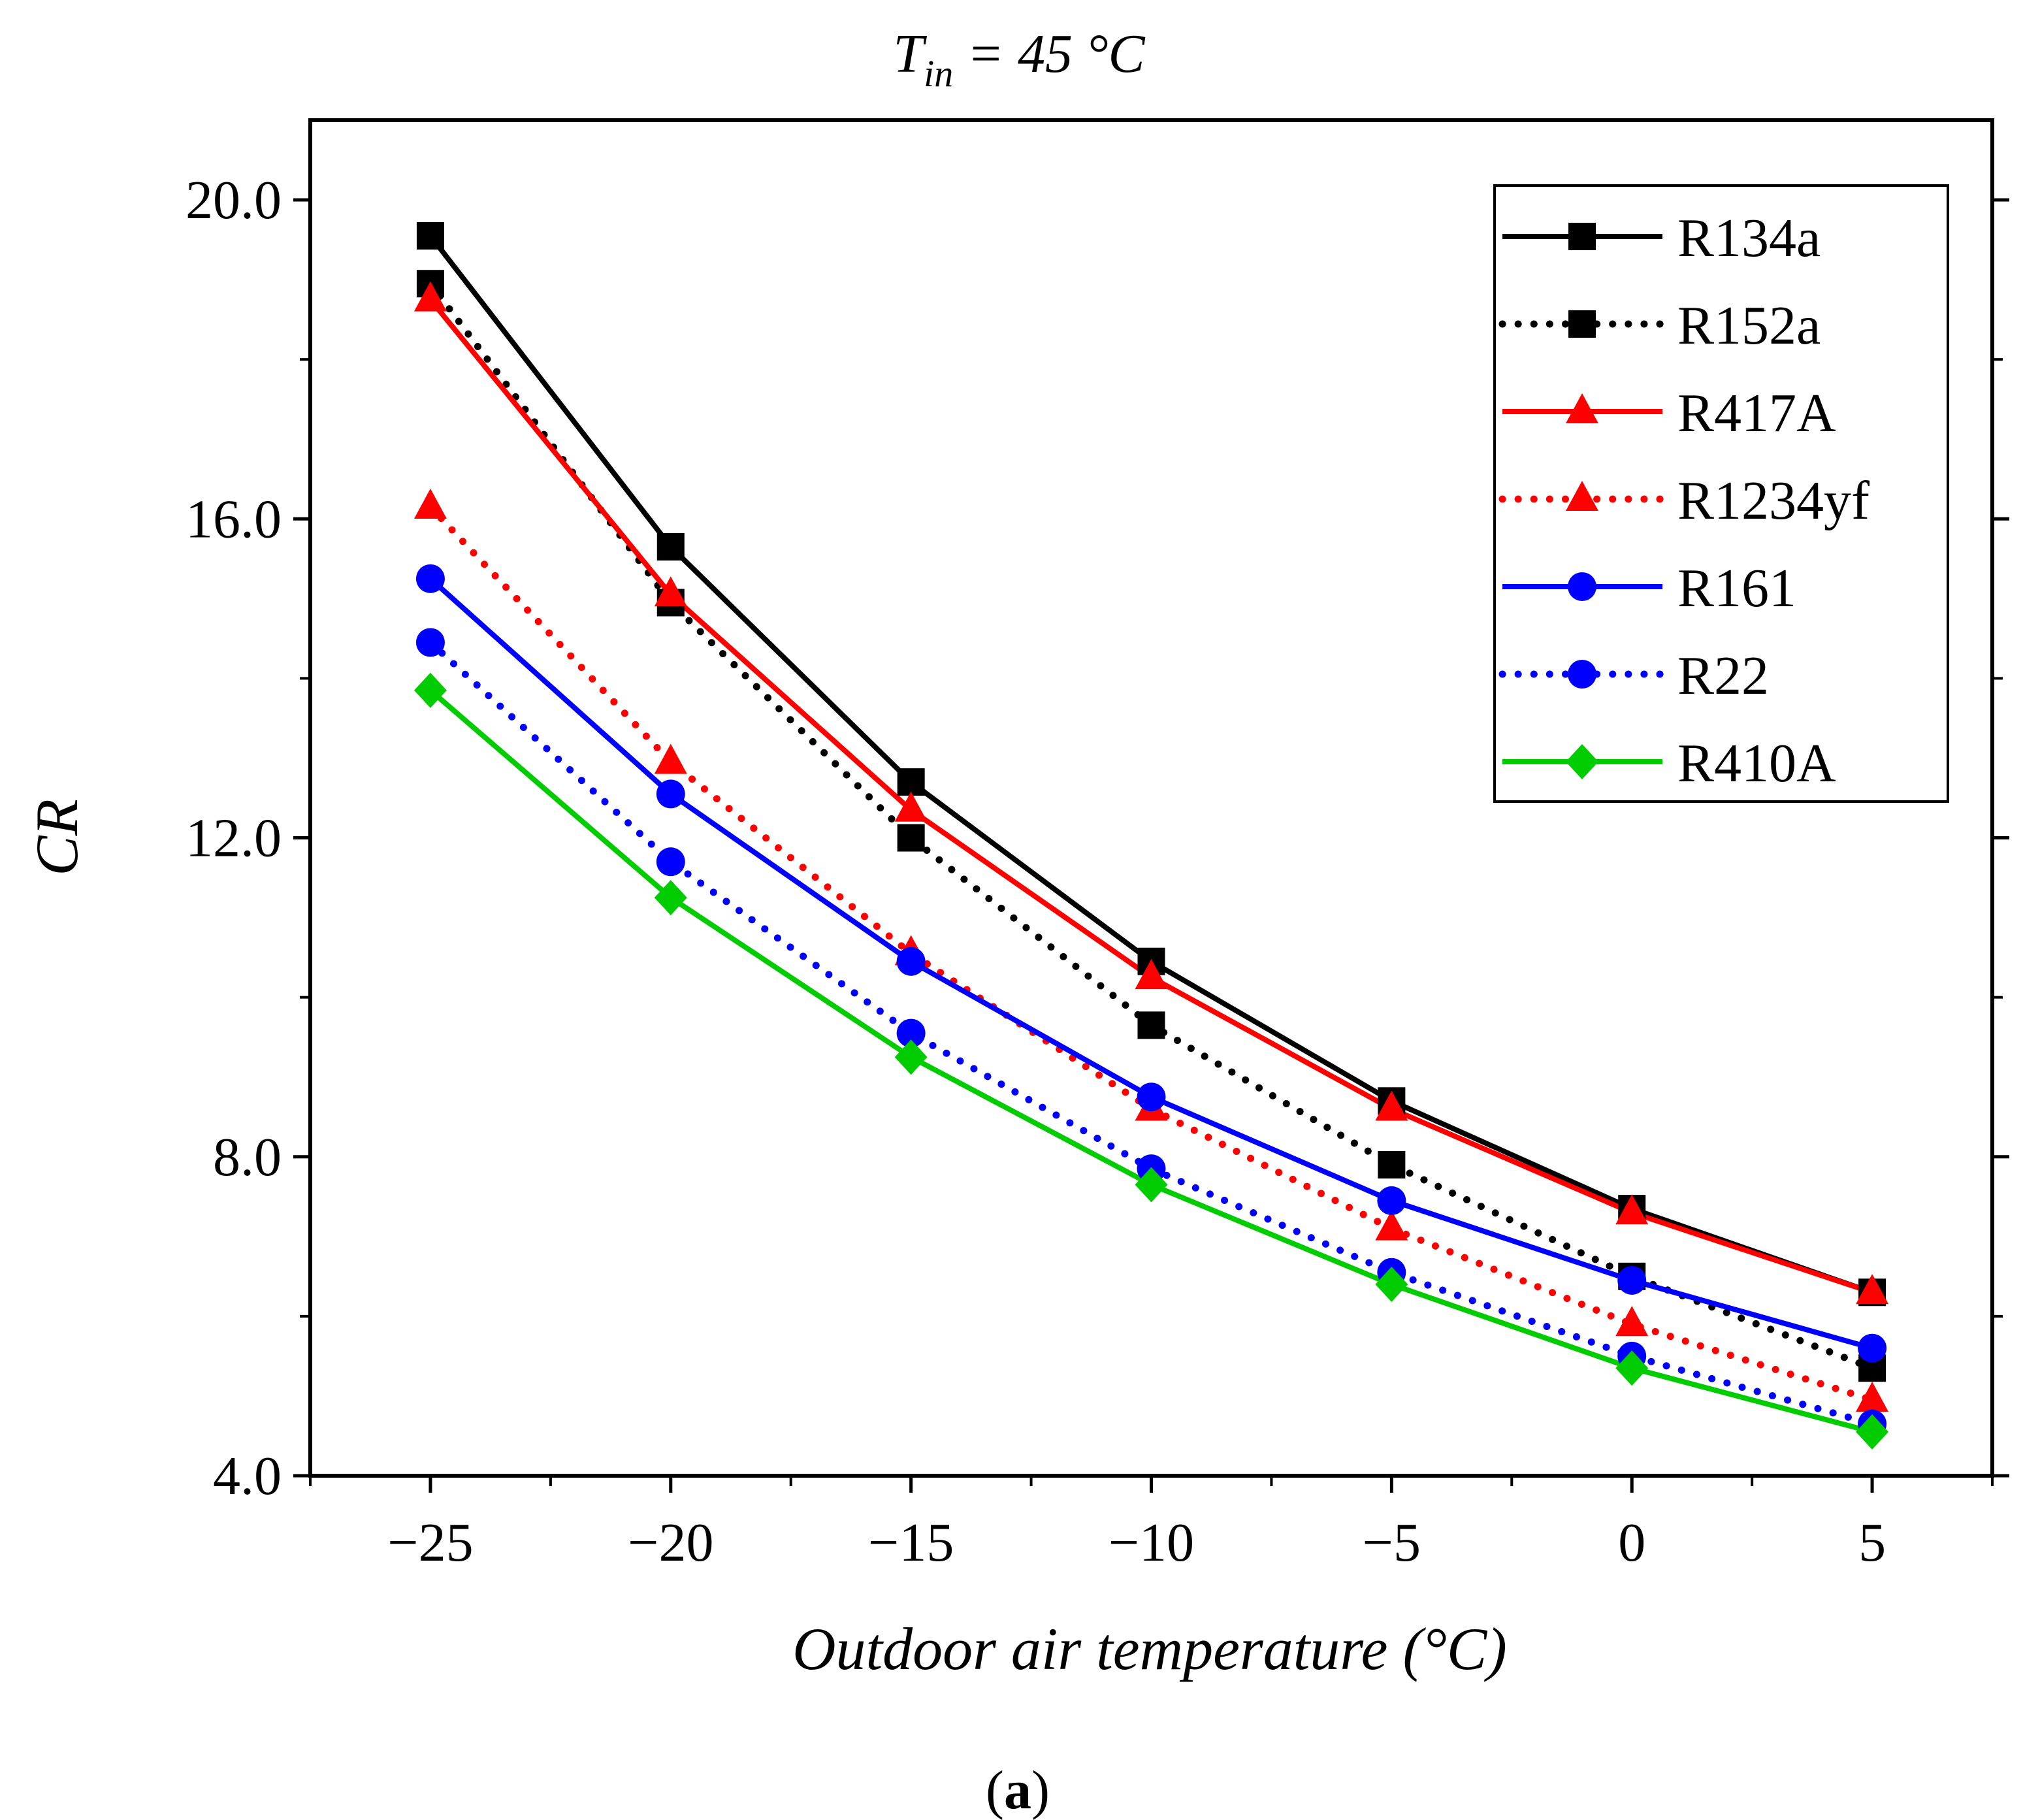 The width and height of the screenshot is (2040, 1820). What do you see at coordinates (1582, 408) in the screenshot?
I see `legend-marker-r417a` at bounding box center [1582, 408].